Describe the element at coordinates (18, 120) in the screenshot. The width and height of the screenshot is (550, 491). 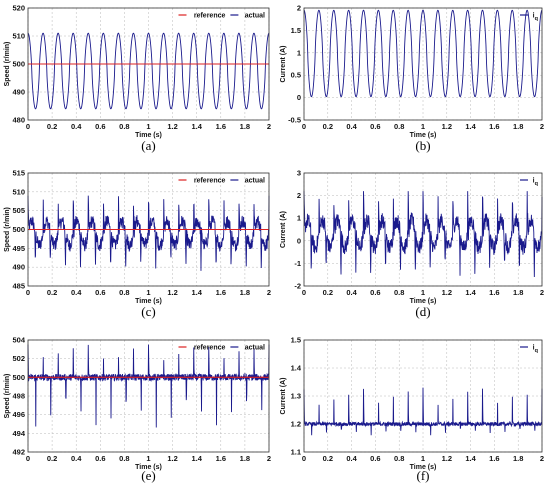
I see `y-tick-label: 480` at that location.